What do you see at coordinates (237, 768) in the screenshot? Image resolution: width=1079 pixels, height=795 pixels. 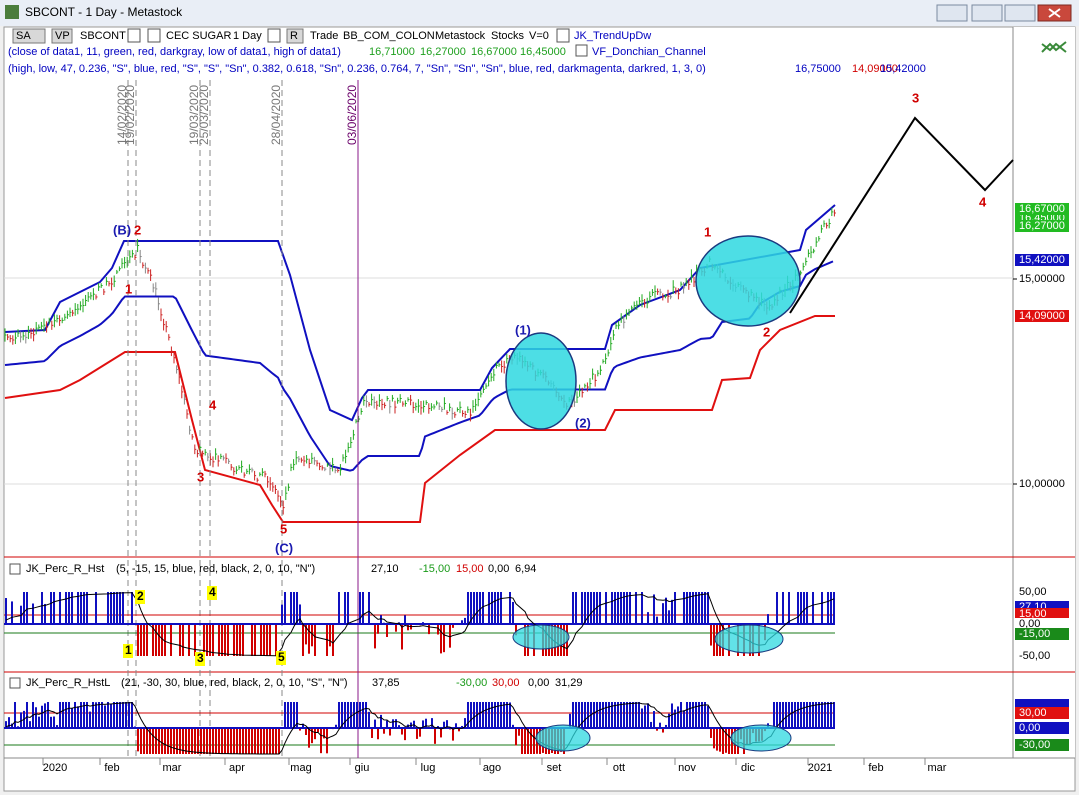 I see `x-axis-label: apr` at bounding box center [237, 768].